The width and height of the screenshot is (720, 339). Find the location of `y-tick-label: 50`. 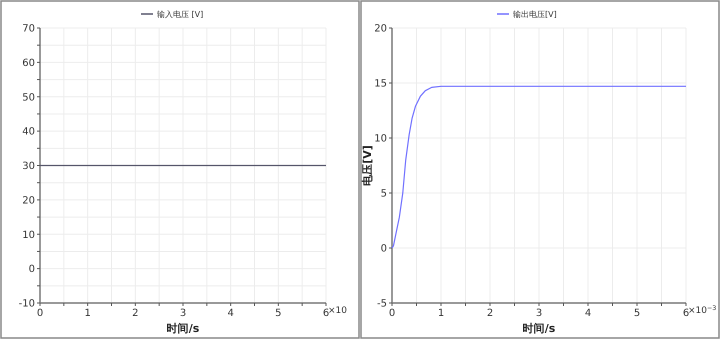

y-tick-label: 50 is located at coordinates (28, 98).